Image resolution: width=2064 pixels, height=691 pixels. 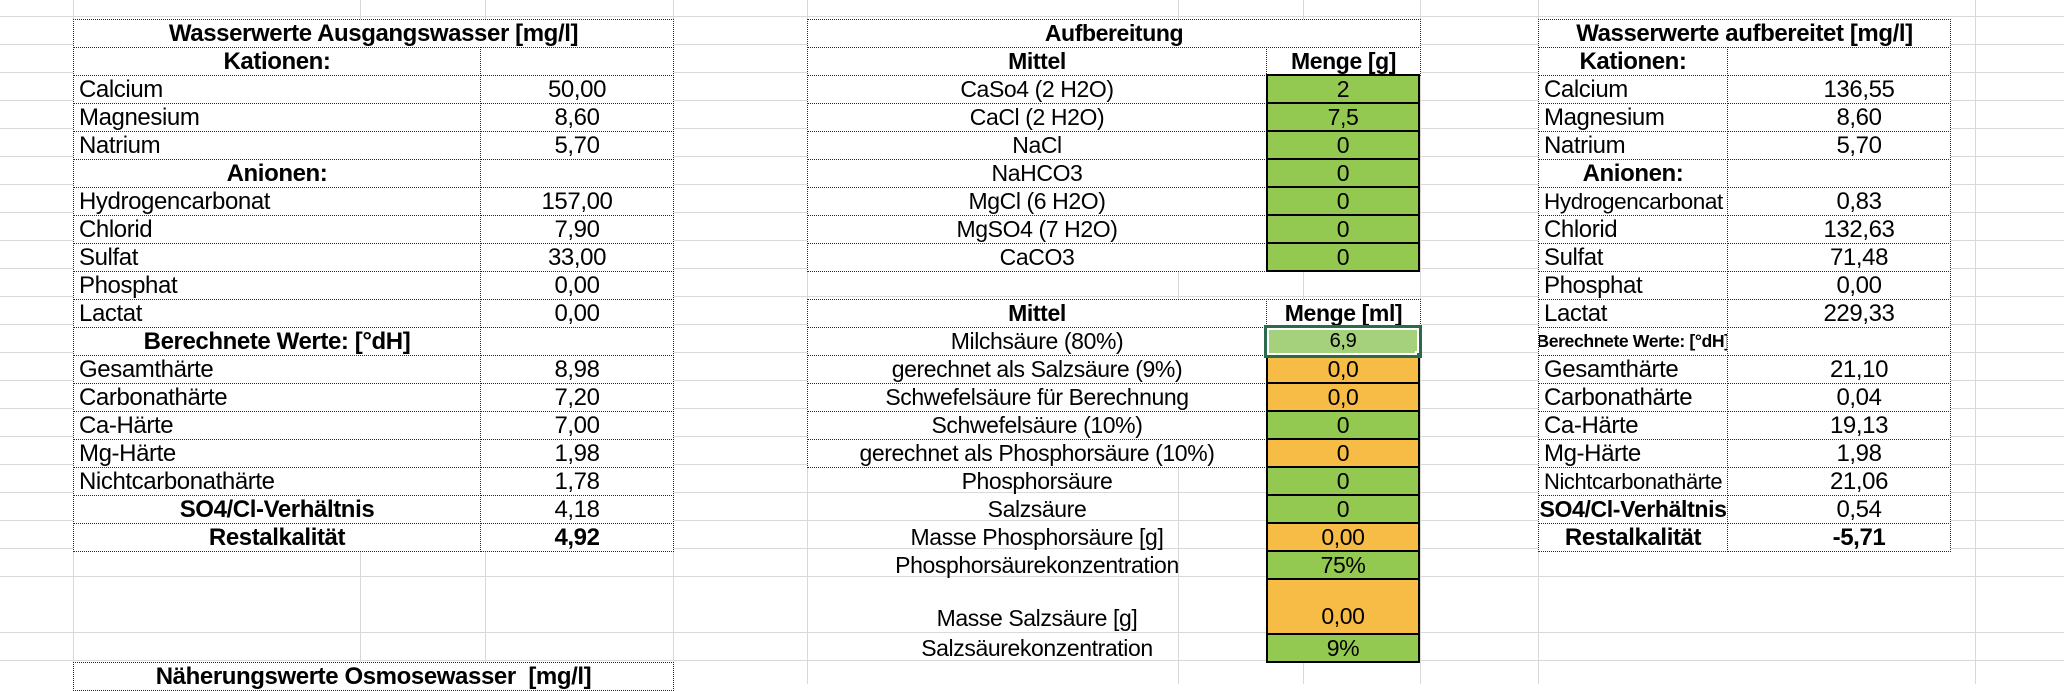 I want to click on fill-handle, so click(x=1417, y=353).